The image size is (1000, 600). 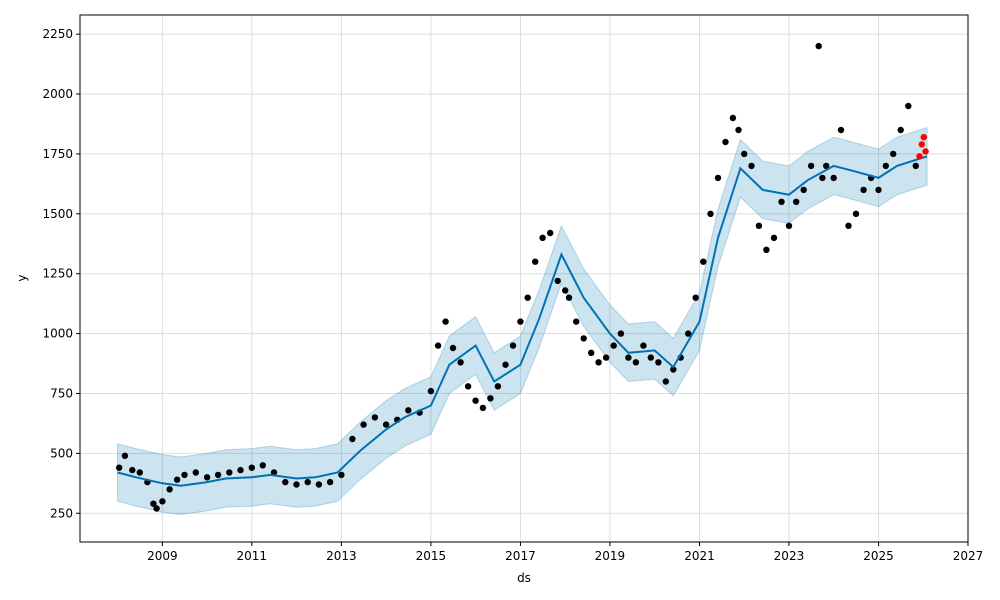 What do you see at coordinates (57, 154) in the screenshot?
I see `y-tick-label: 1750` at bounding box center [57, 154].